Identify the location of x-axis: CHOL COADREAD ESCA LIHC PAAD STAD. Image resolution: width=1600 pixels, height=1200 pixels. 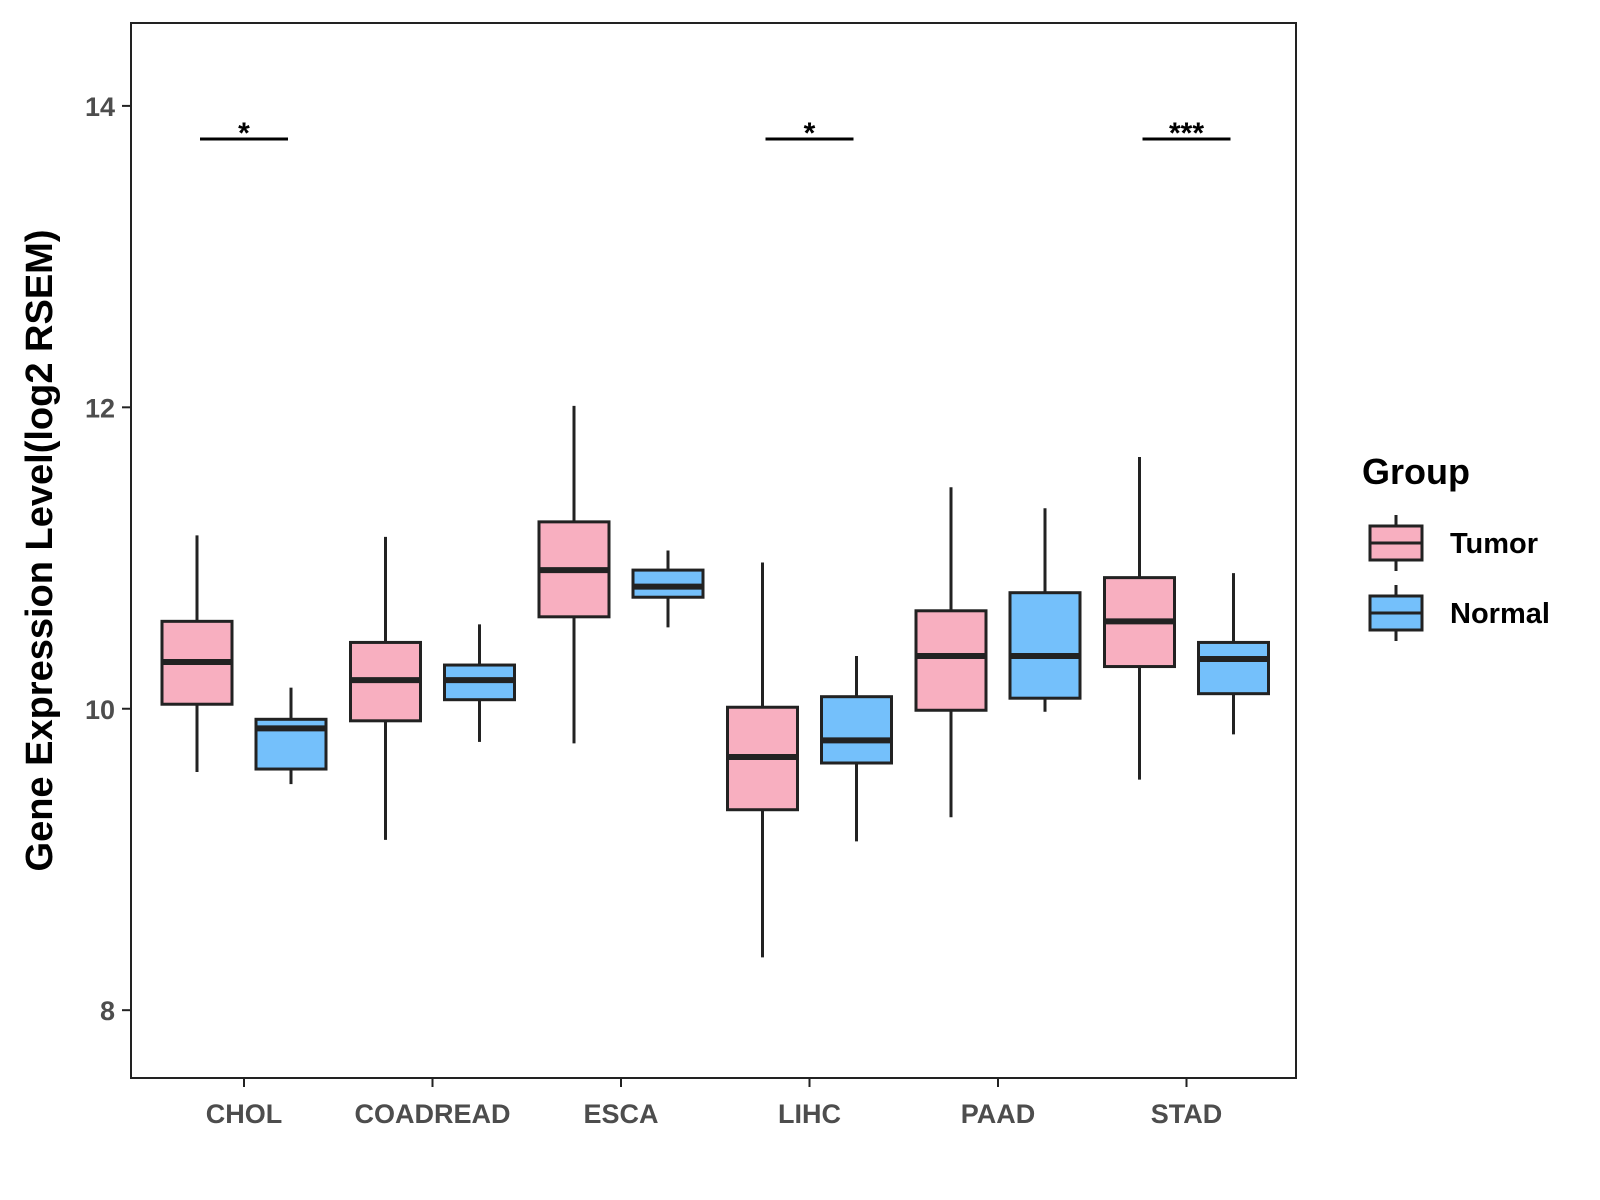
(714, 1103).